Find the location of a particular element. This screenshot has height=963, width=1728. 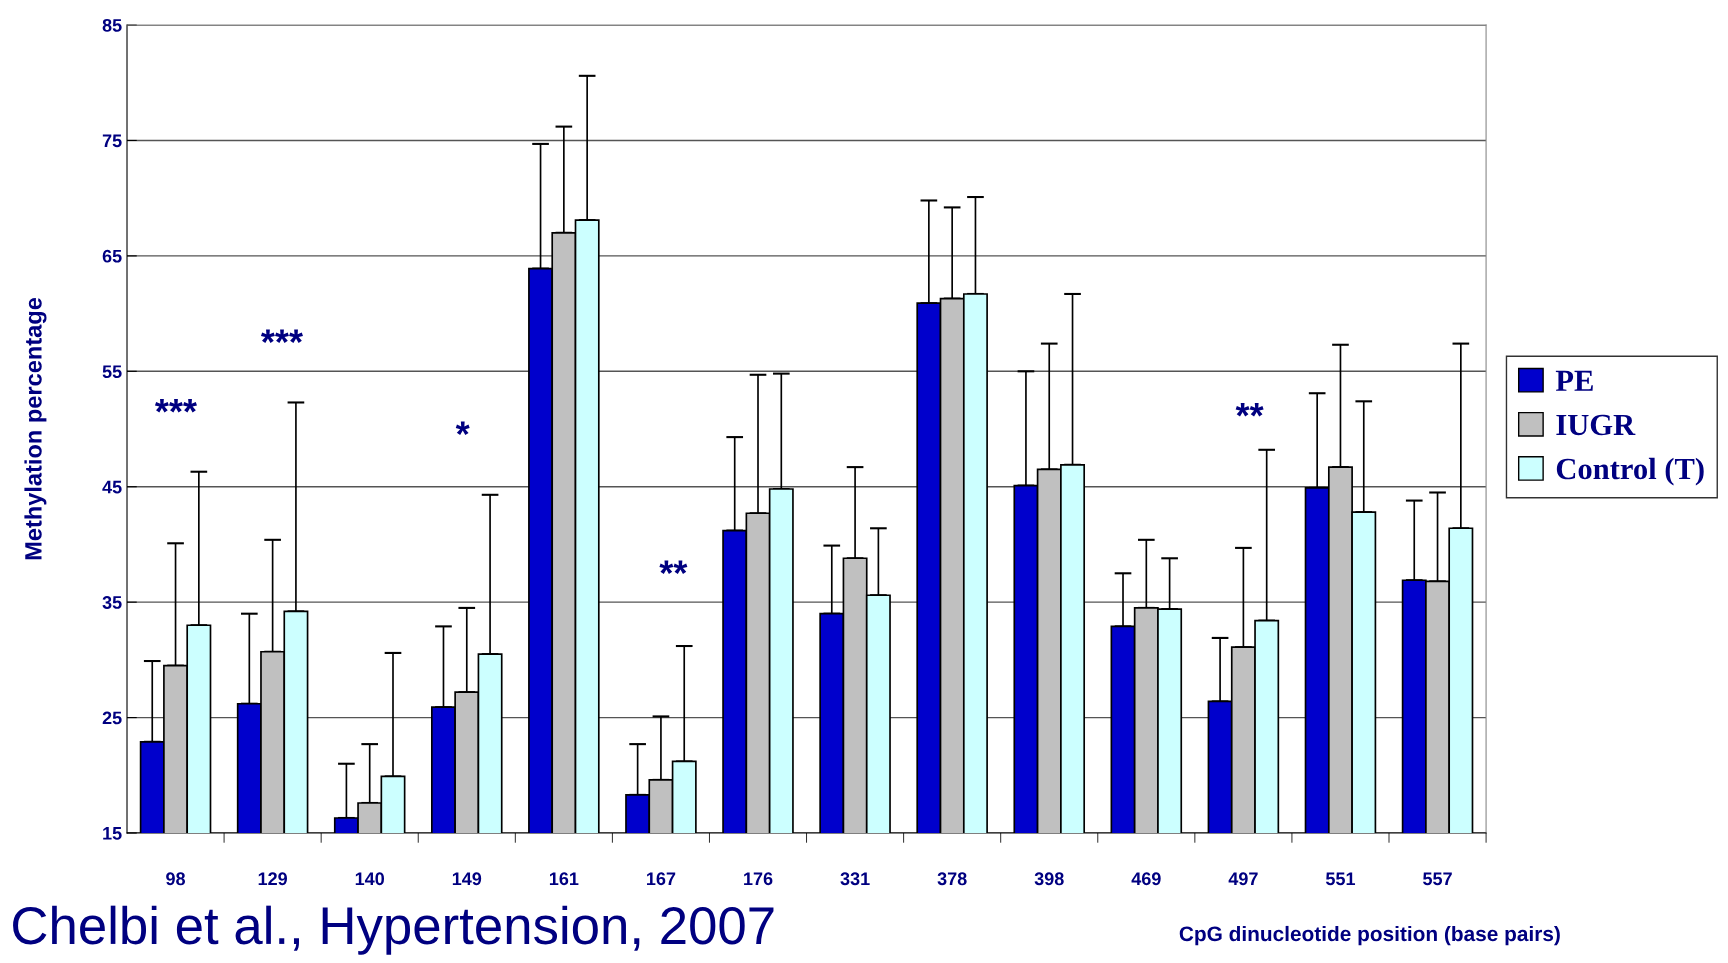

legend-label: PE is located at coordinates (1574, 380).